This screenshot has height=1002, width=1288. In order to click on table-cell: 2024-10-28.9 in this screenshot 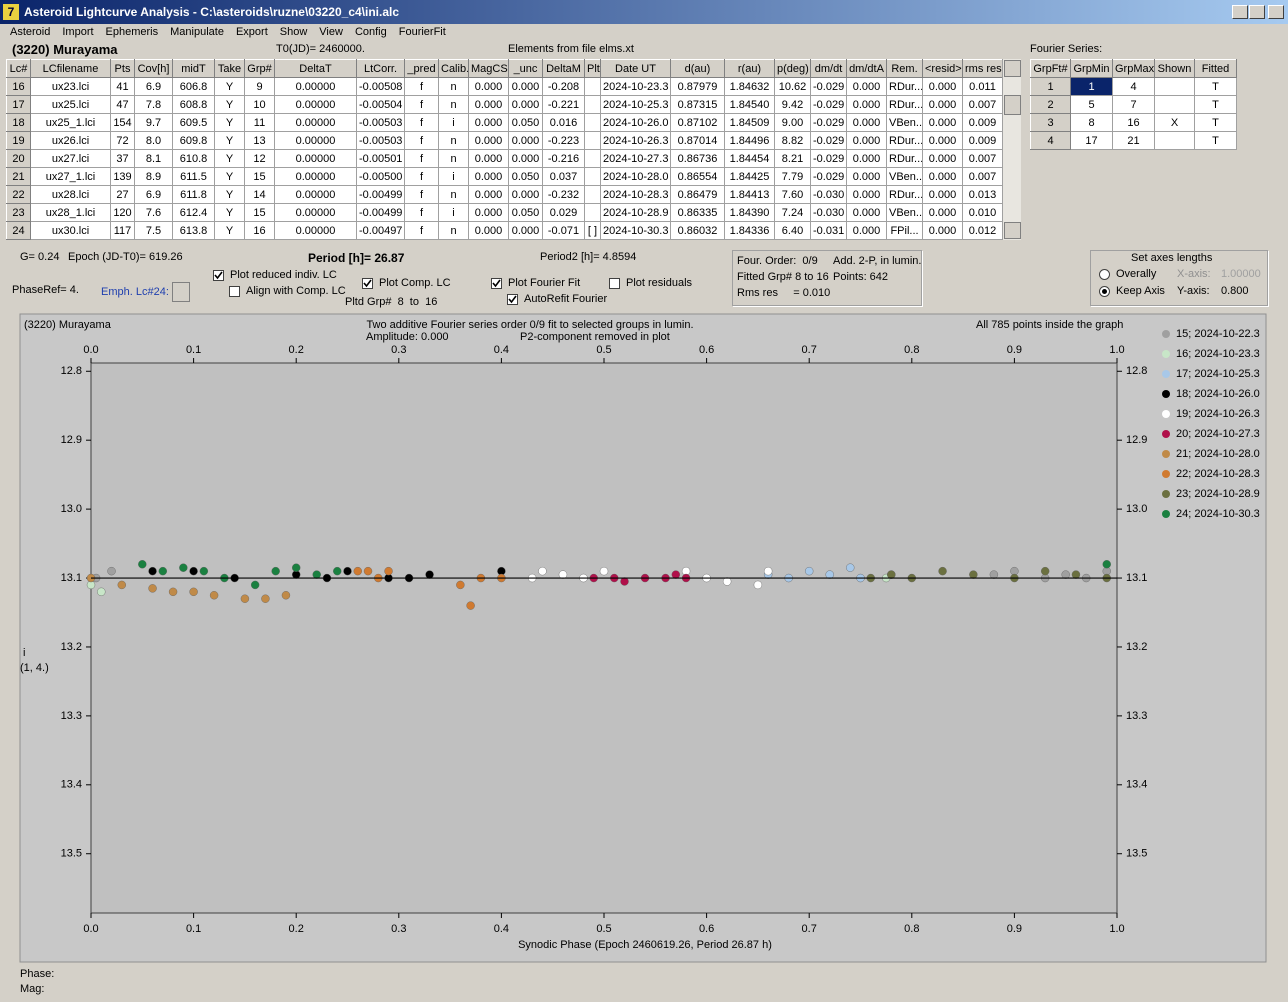, I will do `click(635, 212)`.